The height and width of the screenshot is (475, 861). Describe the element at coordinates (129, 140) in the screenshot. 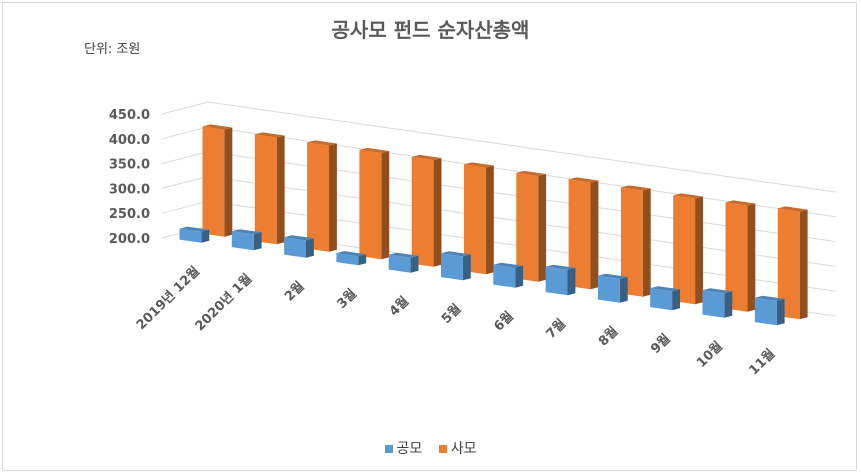

I see `y-tick-label: 400.0` at that location.